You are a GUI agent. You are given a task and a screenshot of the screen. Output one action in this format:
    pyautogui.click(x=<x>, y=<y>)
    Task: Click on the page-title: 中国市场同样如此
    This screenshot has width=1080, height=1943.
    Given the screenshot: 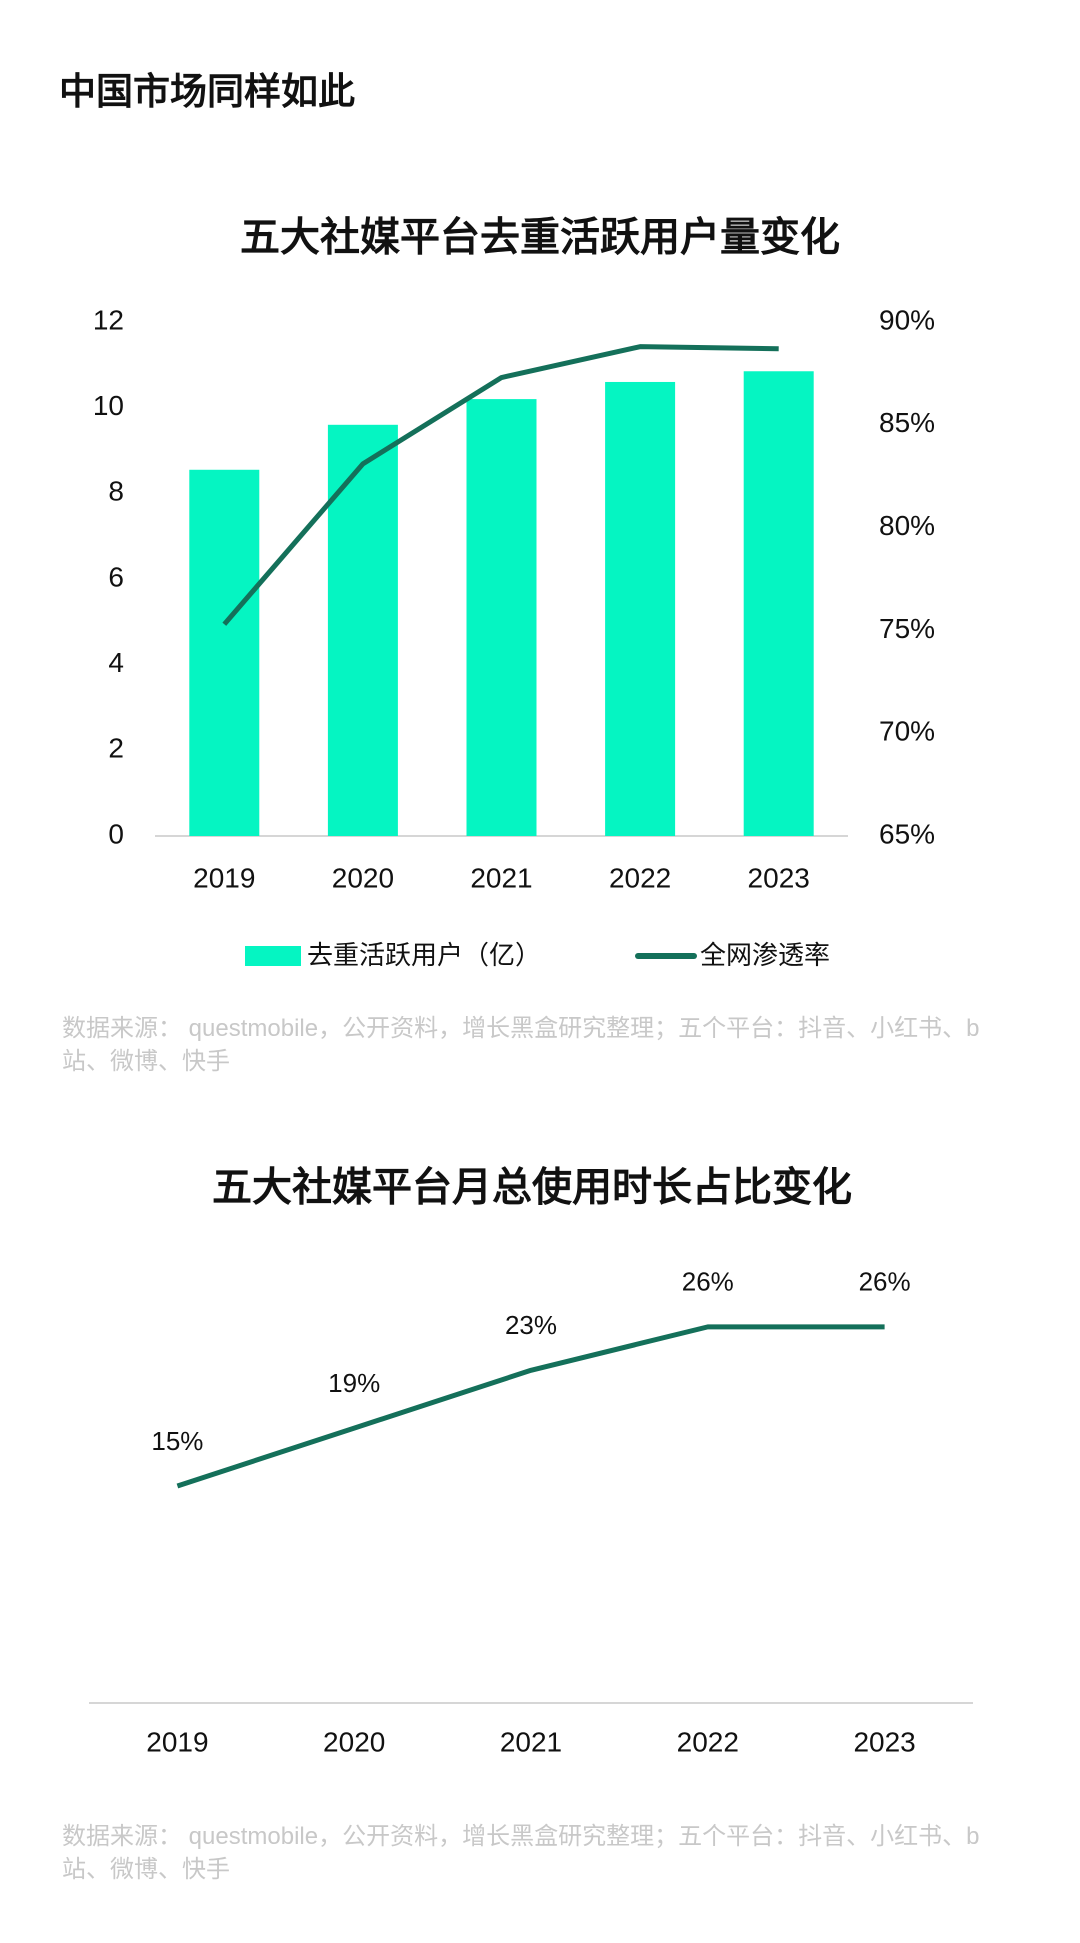 What is the action you would take?
    pyautogui.click(x=207, y=91)
    